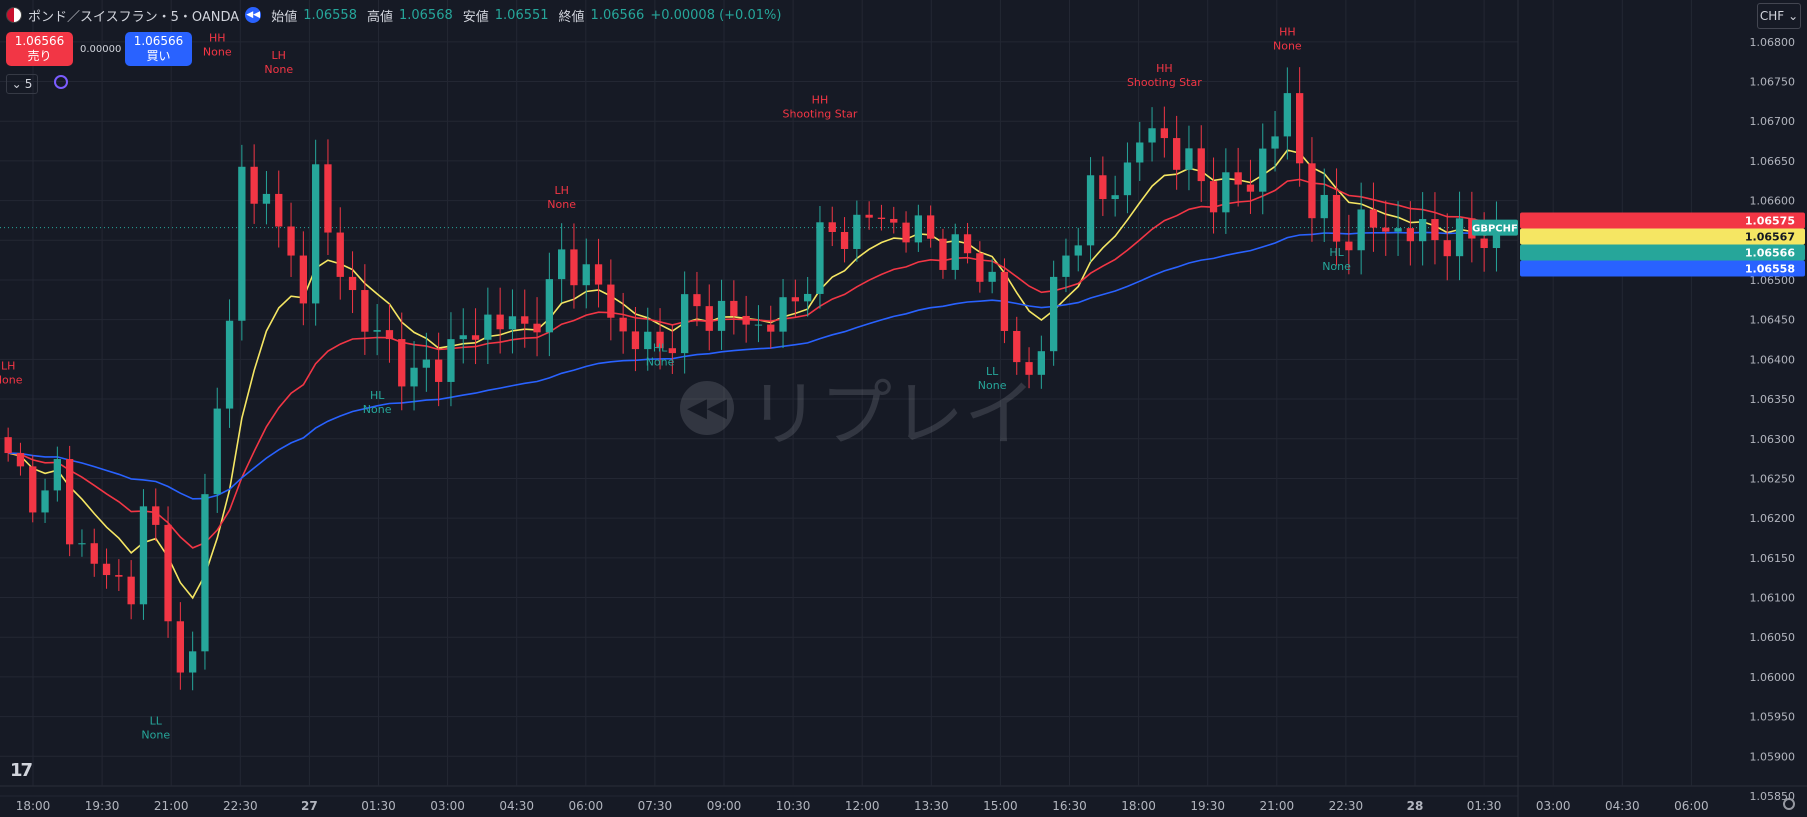  What do you see at coordinates (1553, 806) in the screenshot?
I see `x-tick-label: 03:00` at bounding box center [1553, 806].